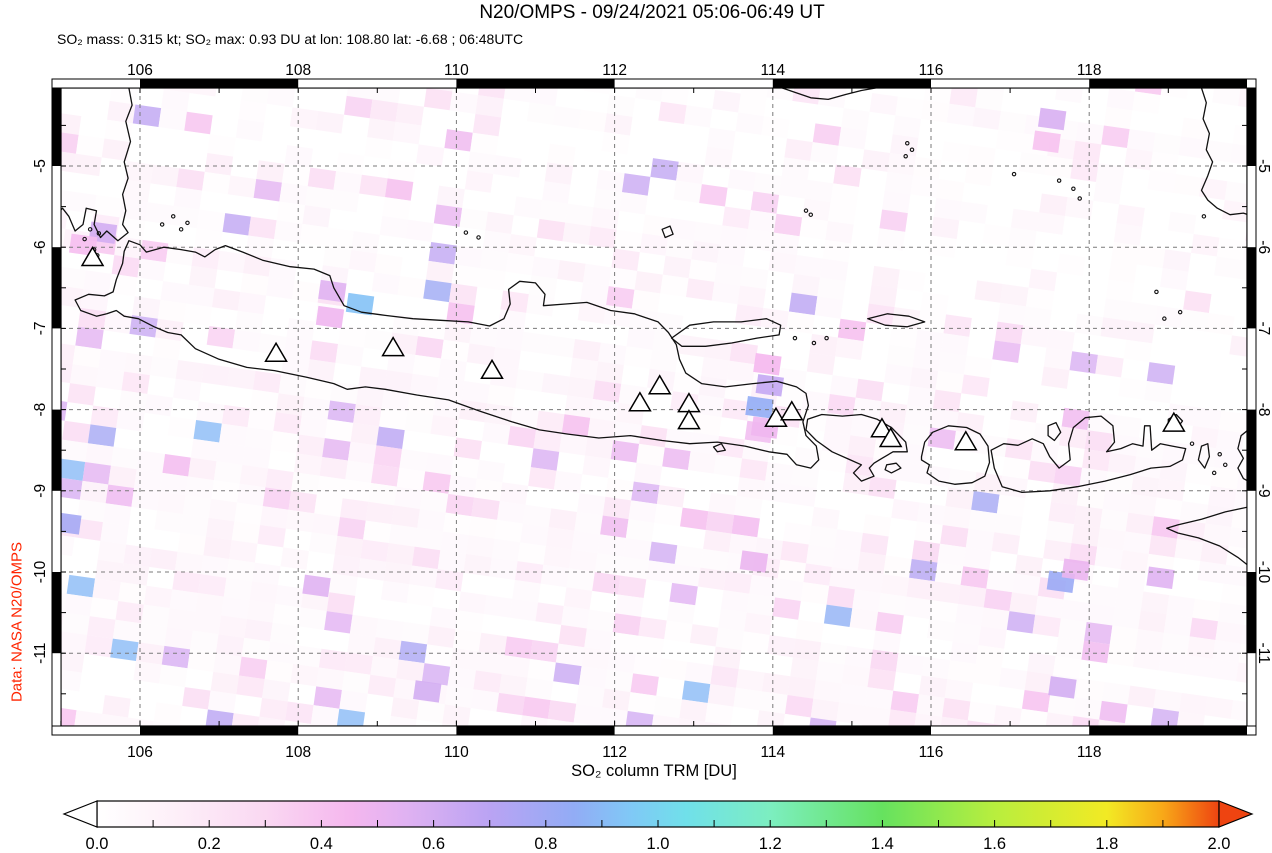 The width and height of the screenshot is (1272, 853). What do you see at coordinates (1242, 456) in the screenshot?
I see `coastline-flores_west` at bounding box center [1242, 456].